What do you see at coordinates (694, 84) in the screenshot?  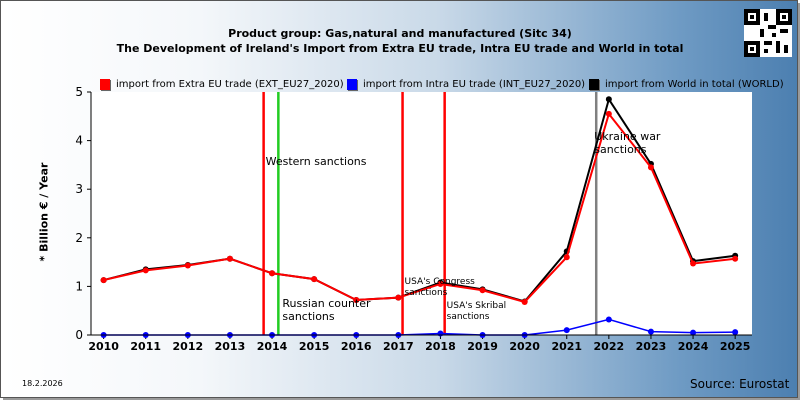 I see `legend-label-world: import from World in total (WORLD)` at bounding box center [694, 84].